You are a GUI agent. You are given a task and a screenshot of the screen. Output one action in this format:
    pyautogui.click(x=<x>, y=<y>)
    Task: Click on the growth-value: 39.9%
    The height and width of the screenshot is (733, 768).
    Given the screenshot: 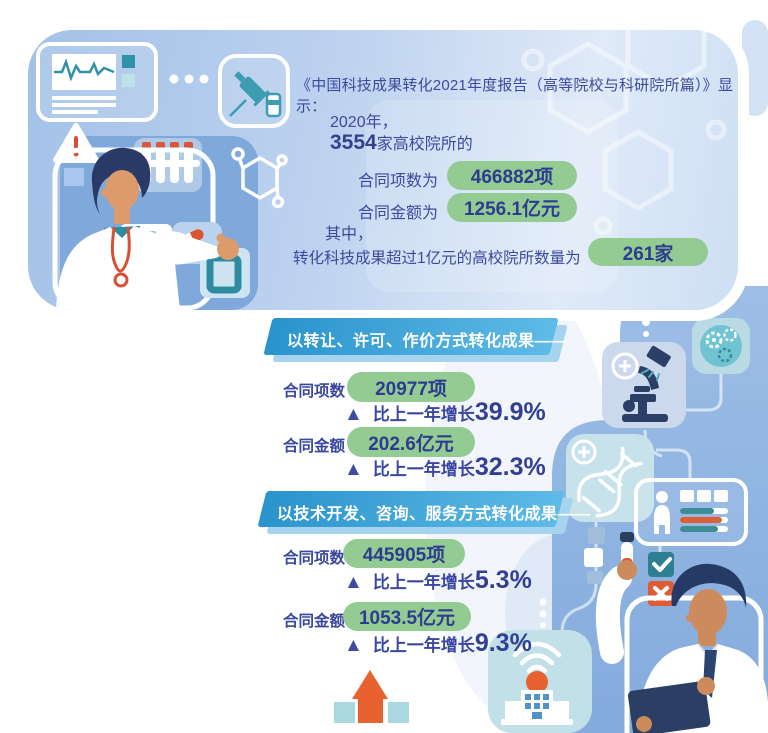 What is the action you would take?
    pyautogui.click(x=510, y=412)
    